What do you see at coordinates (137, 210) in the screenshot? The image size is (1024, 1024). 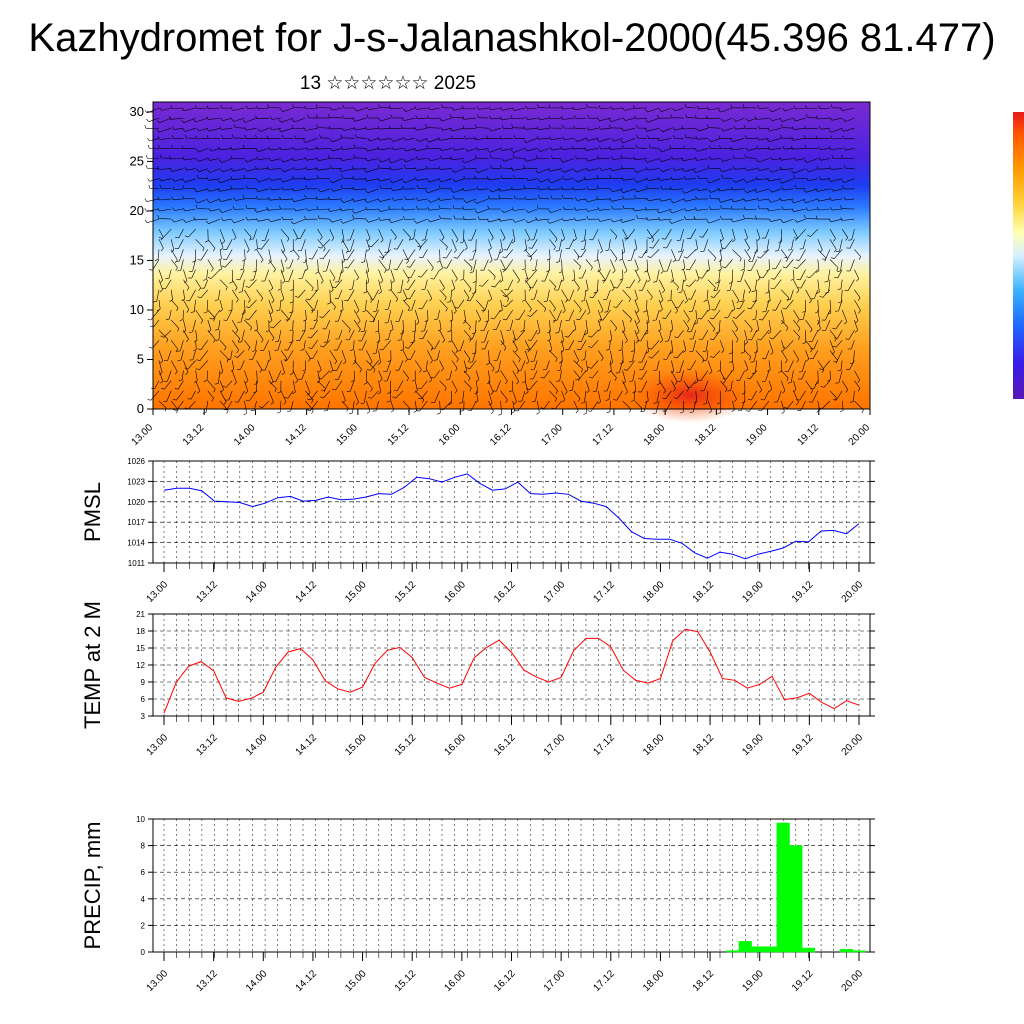 I see `y-tick-label: 20` at bounding box center [137, 210].